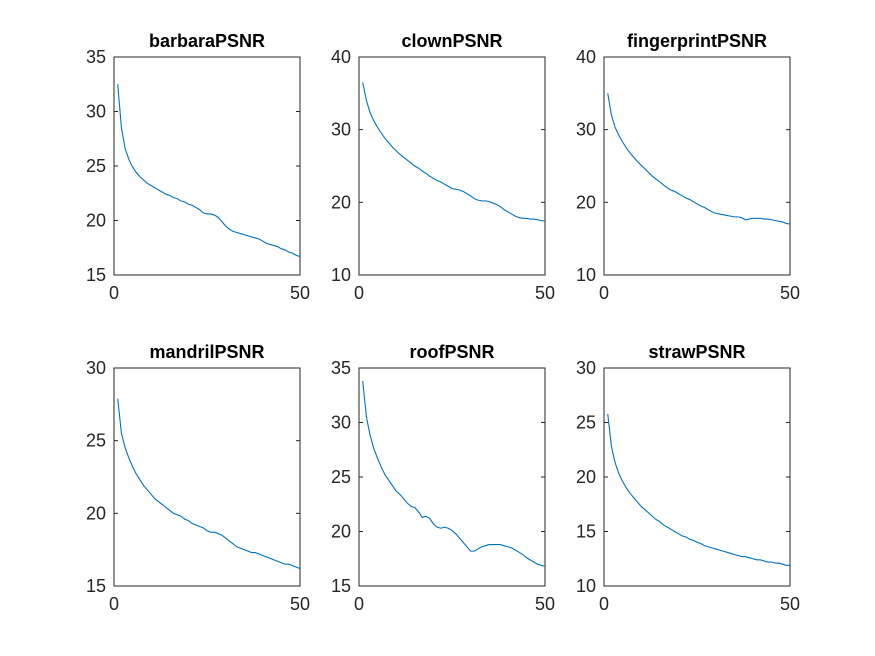 The width and height of the screenshot is (875, 656). I want to click on subplot-strawPSNR: strawPSNR 10 15 20 25 30 0 50, so click(688, 478).